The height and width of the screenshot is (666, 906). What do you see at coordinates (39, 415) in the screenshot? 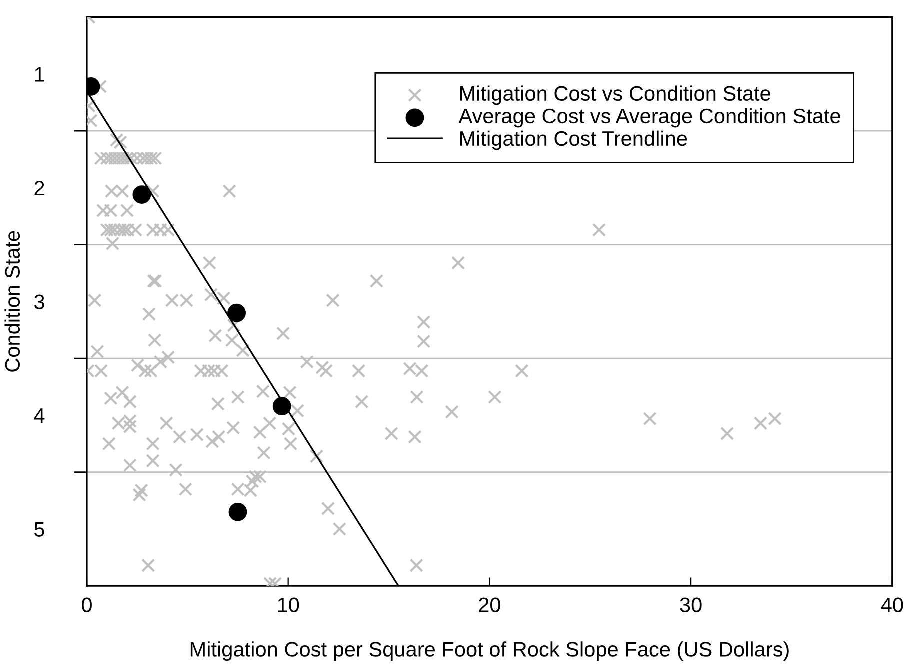
I see `y-tick-label: 4` at bounding box center [39, 415].